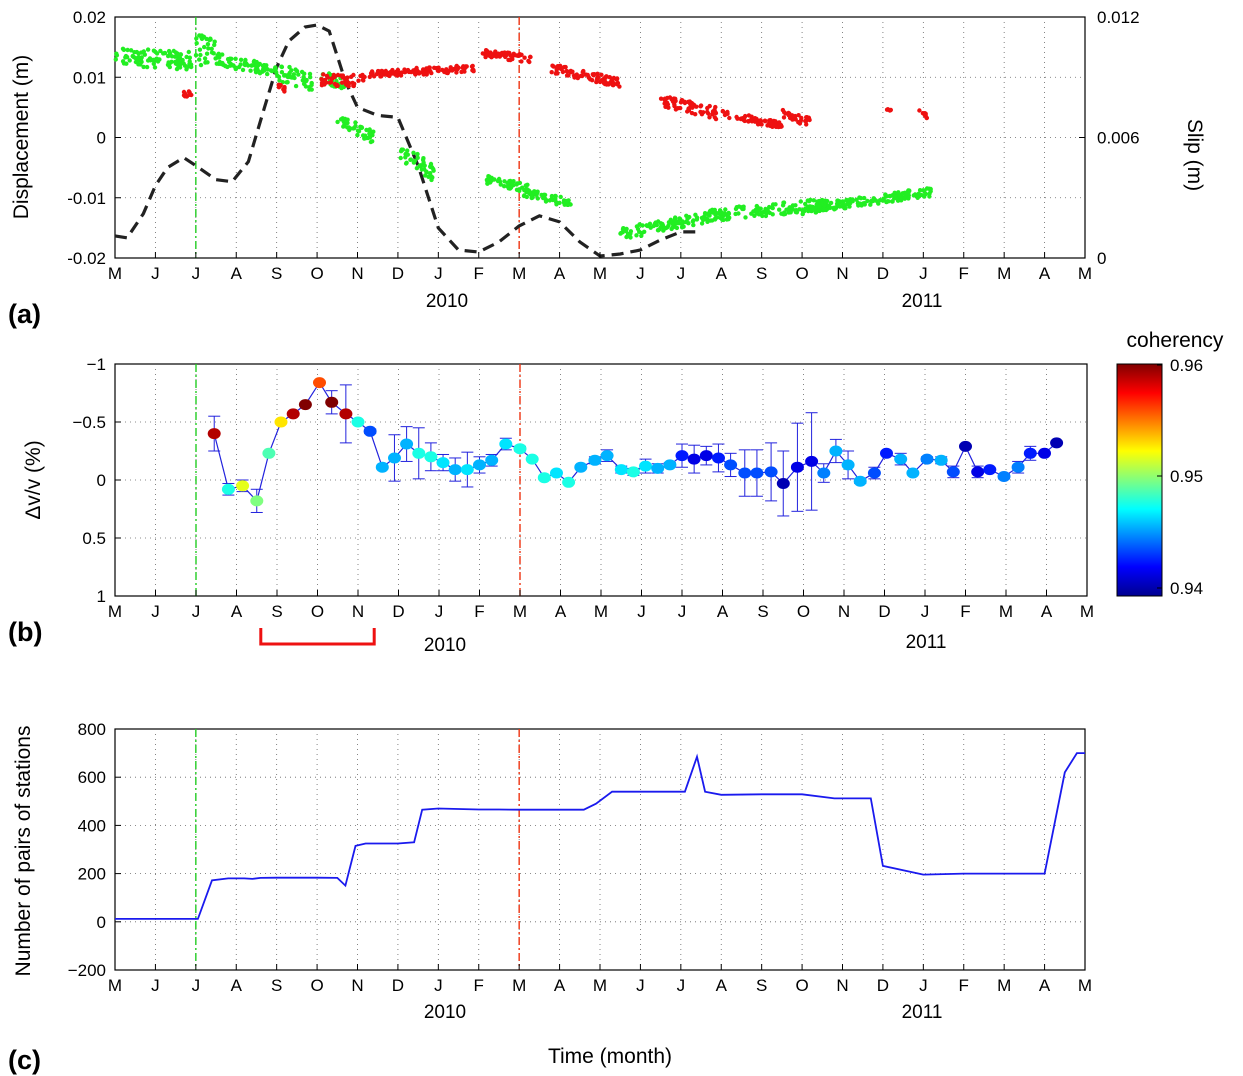 Image resolution: width=1243 pixels, height=1076 pixels. Describe the element at coordinates (447, 301) in the screenshot. I see `year-label-2010-a: 2010` at that location.